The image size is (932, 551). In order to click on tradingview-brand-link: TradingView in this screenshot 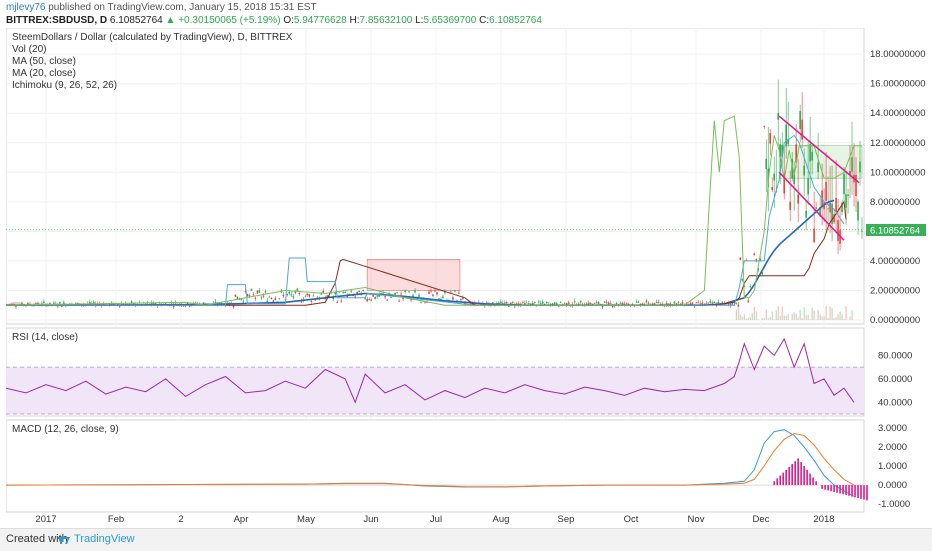, I will do `click(104, 539)`.